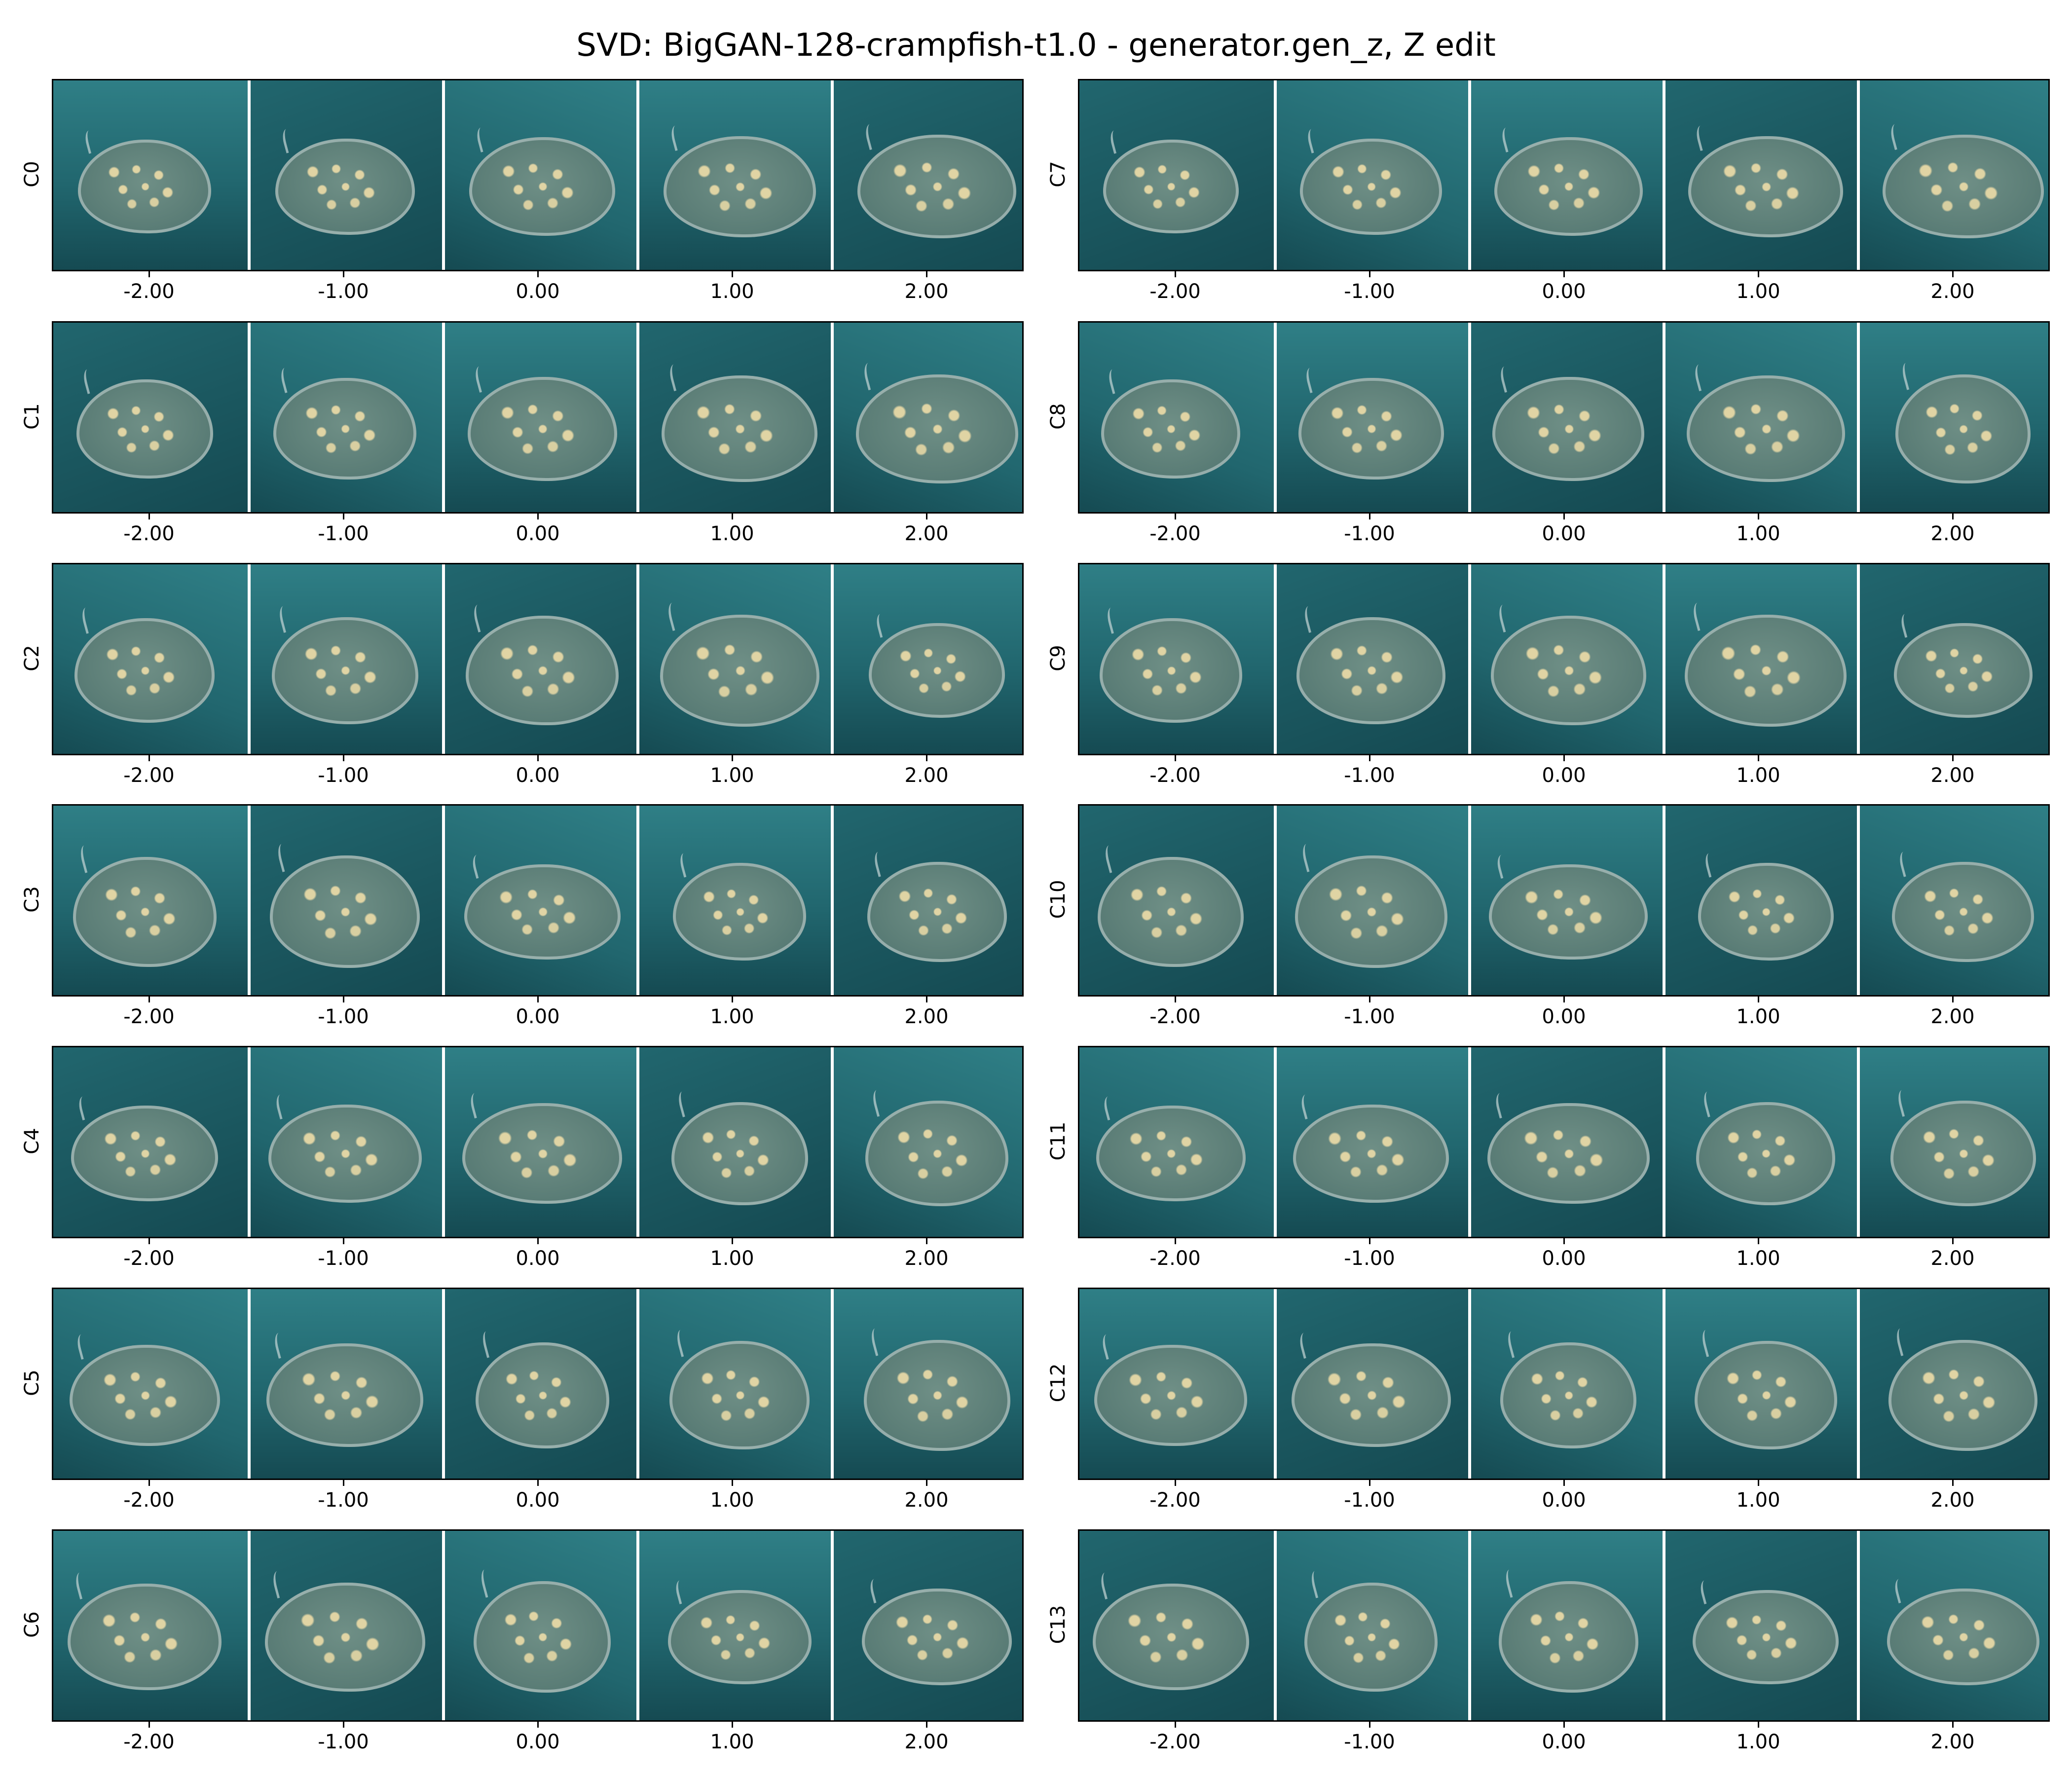 This screenshot has height=1776, width=2072. Describe the element at coordinates (32, 1141) in the screenshot. I see `row-label: C4` at that location.